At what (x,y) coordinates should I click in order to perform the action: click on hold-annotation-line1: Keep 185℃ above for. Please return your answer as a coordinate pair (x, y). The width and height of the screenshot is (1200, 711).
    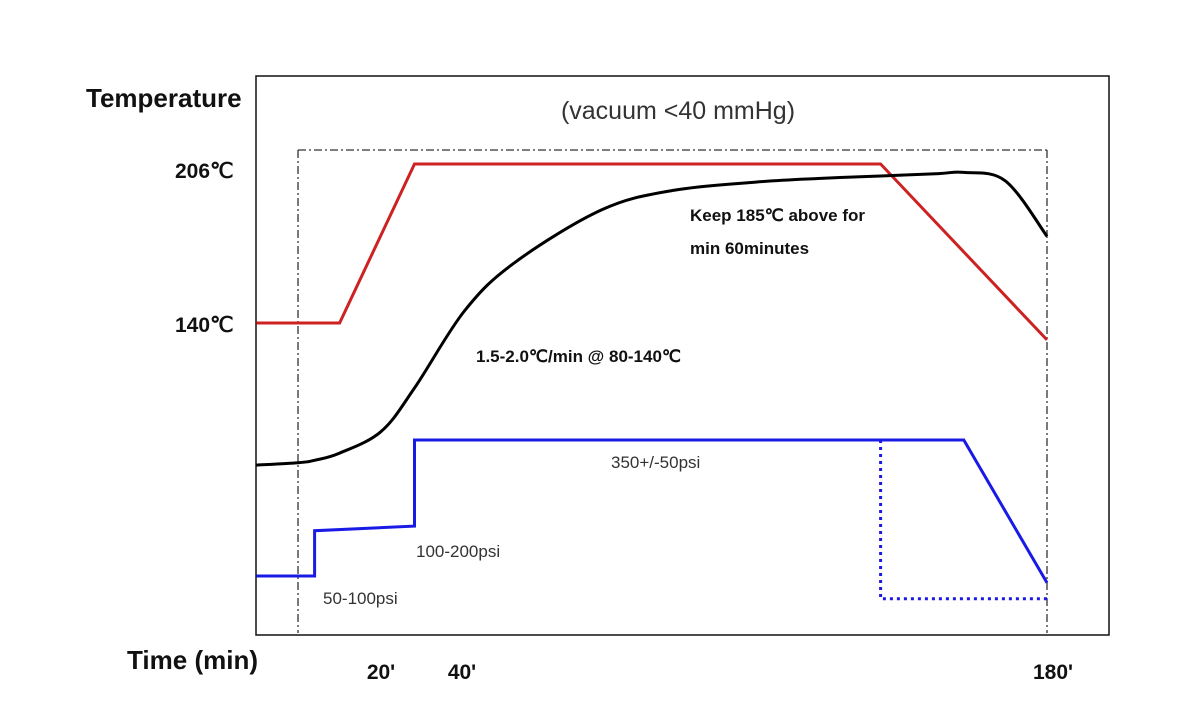
    Looking at the image, I should click on (777, 215).